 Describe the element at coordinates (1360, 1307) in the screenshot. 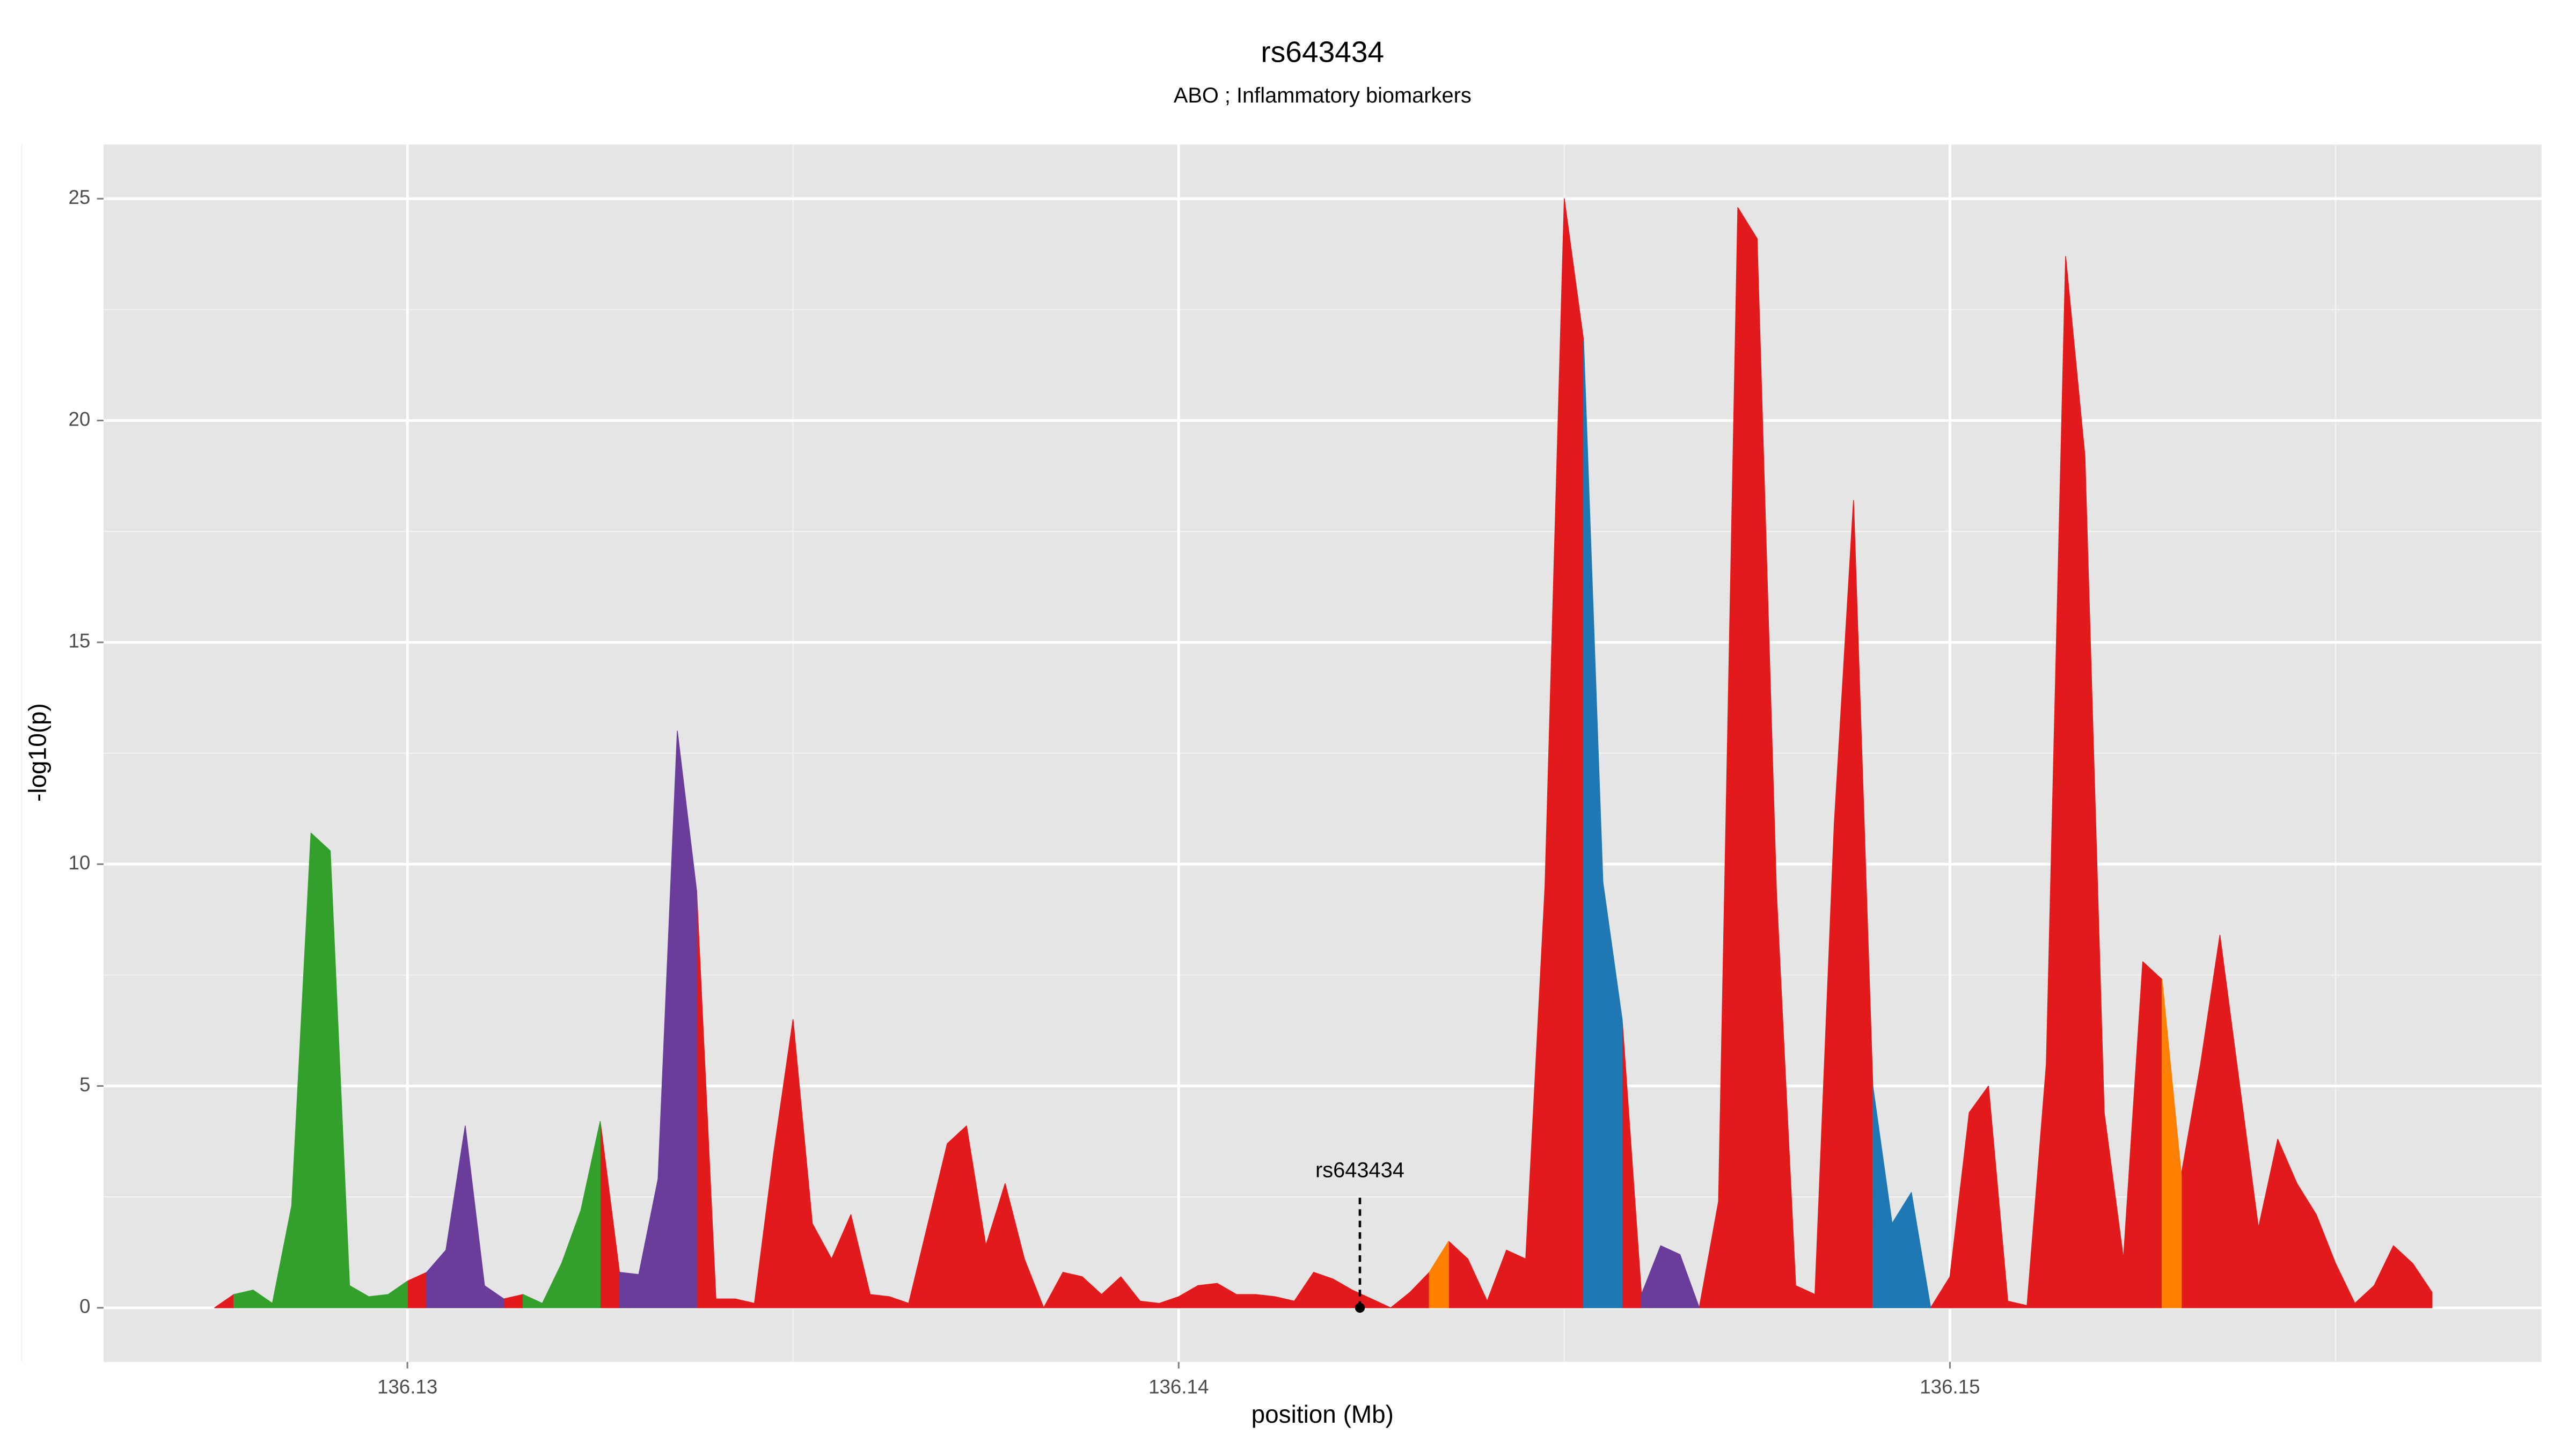

I see `annotation-point` at that location.